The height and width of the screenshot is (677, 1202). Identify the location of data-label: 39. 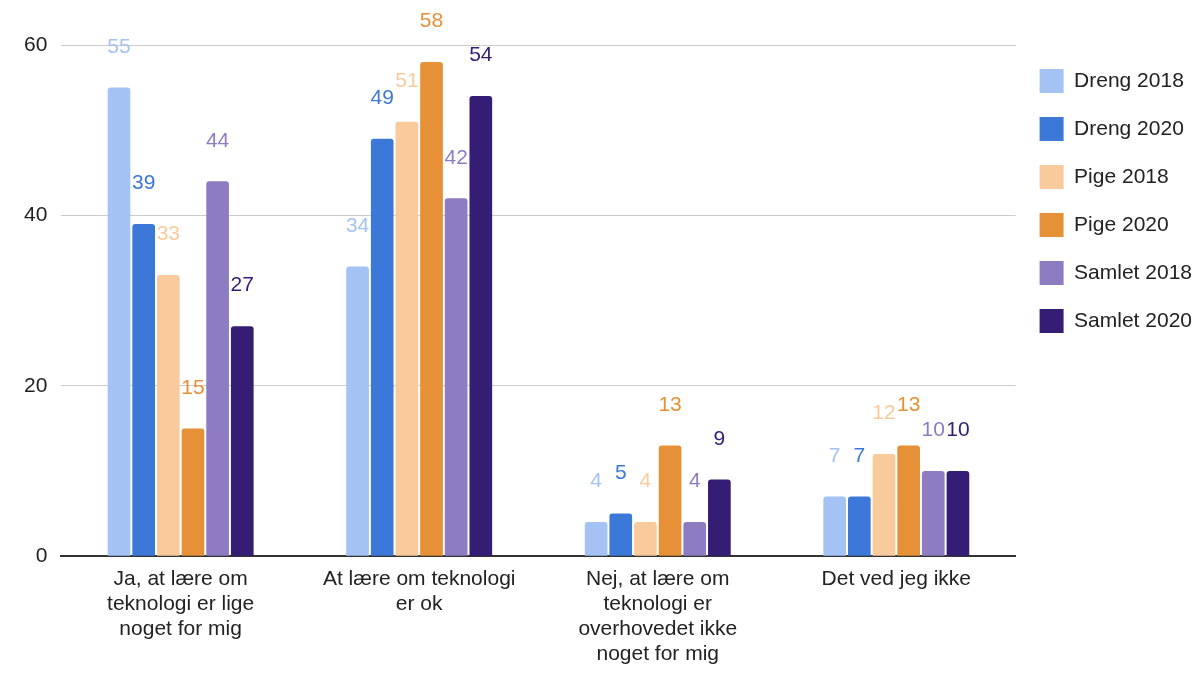
(143, 182).